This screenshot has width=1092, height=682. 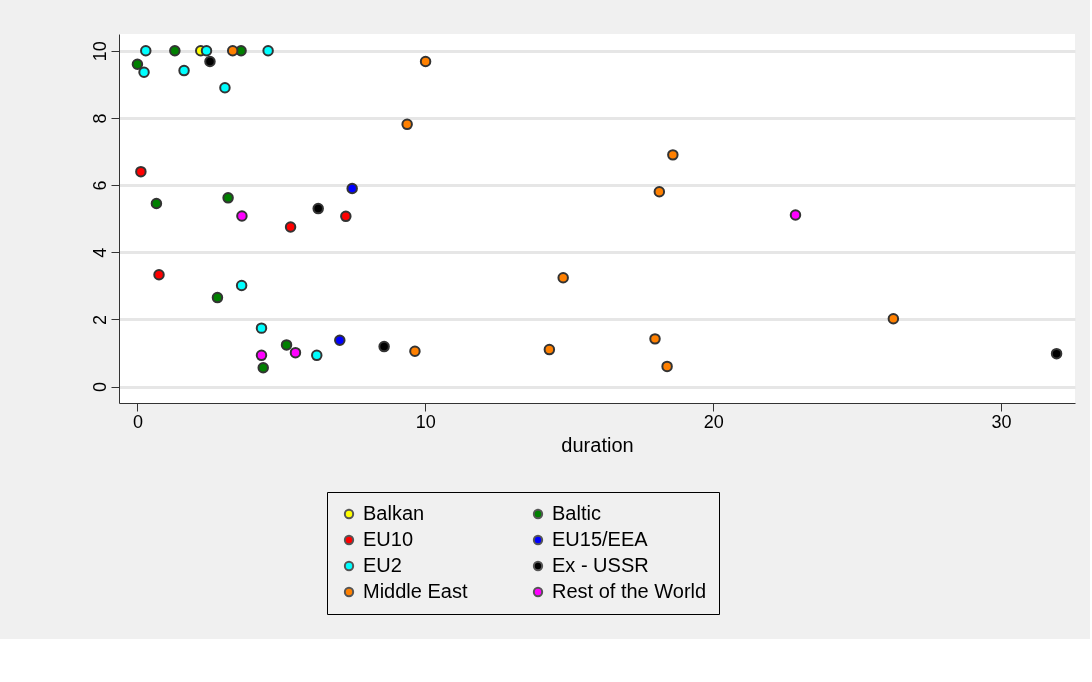 What do you see at coordinates (99, 387) in the screenshot?
I see `y-tick-label: 0` at bounding box center [99, 387].